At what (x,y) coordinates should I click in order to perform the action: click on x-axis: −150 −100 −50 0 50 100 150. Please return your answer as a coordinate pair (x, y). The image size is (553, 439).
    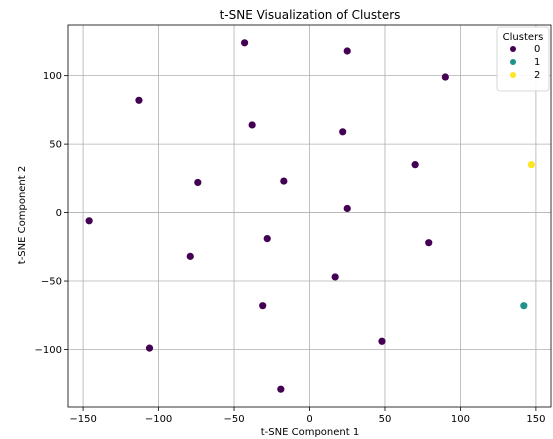
    Looking at the image, I should click on (307, 416).